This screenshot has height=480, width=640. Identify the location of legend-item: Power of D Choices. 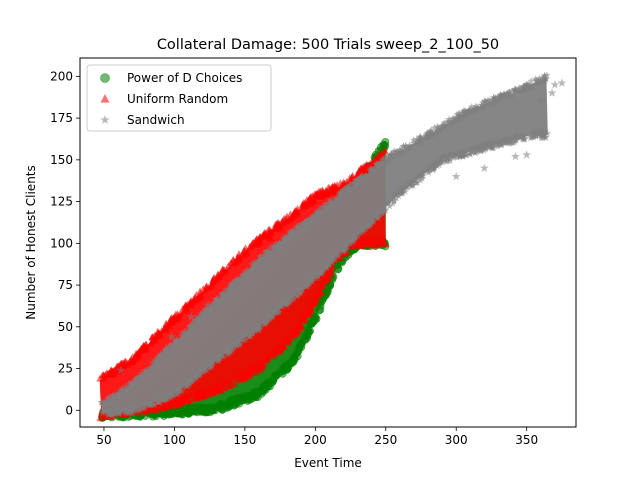
(171, 78).